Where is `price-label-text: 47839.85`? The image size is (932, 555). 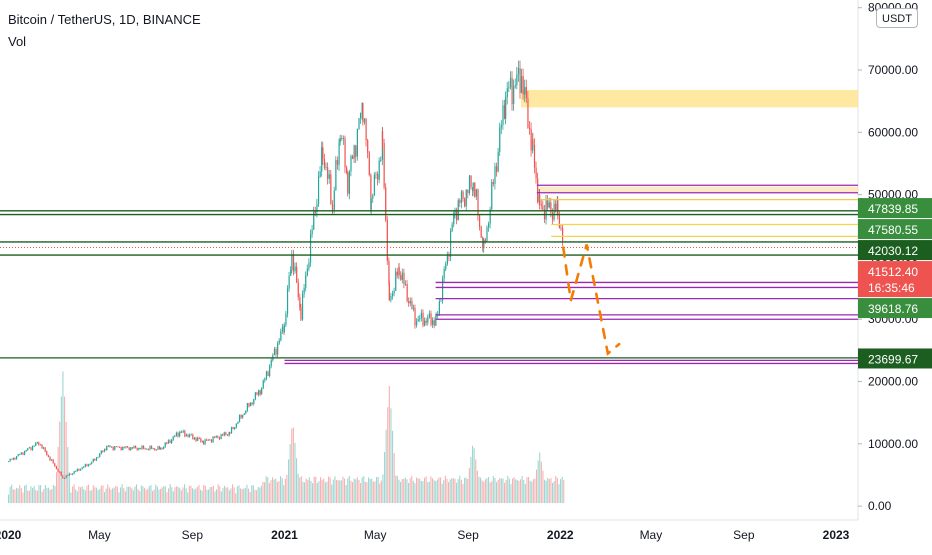 price-label-text: 47839.85 is located at coordinates (893, 209).